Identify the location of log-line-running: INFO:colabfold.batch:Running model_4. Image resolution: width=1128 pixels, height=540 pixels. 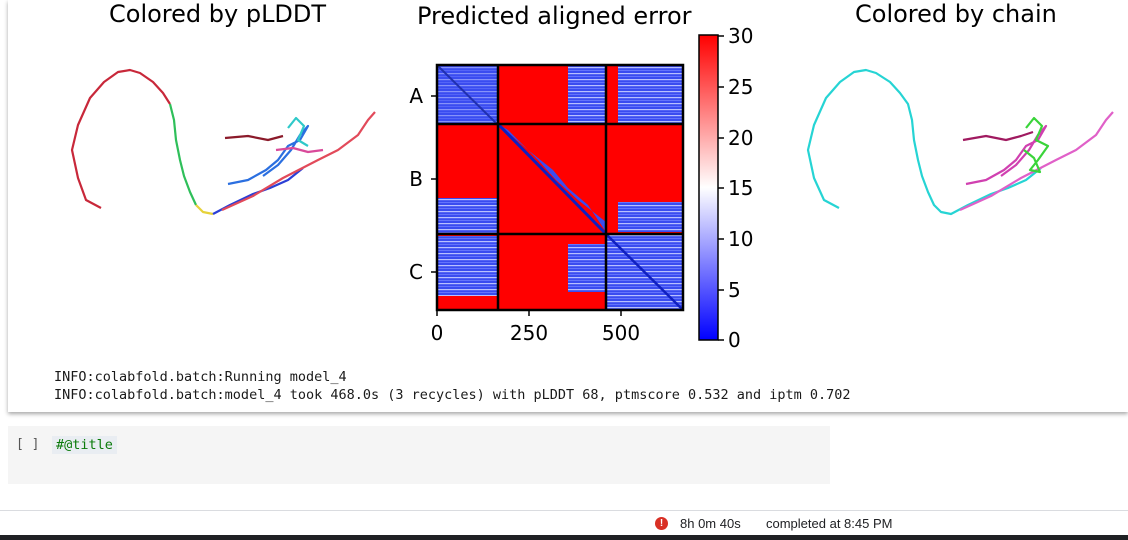
(200, 377).